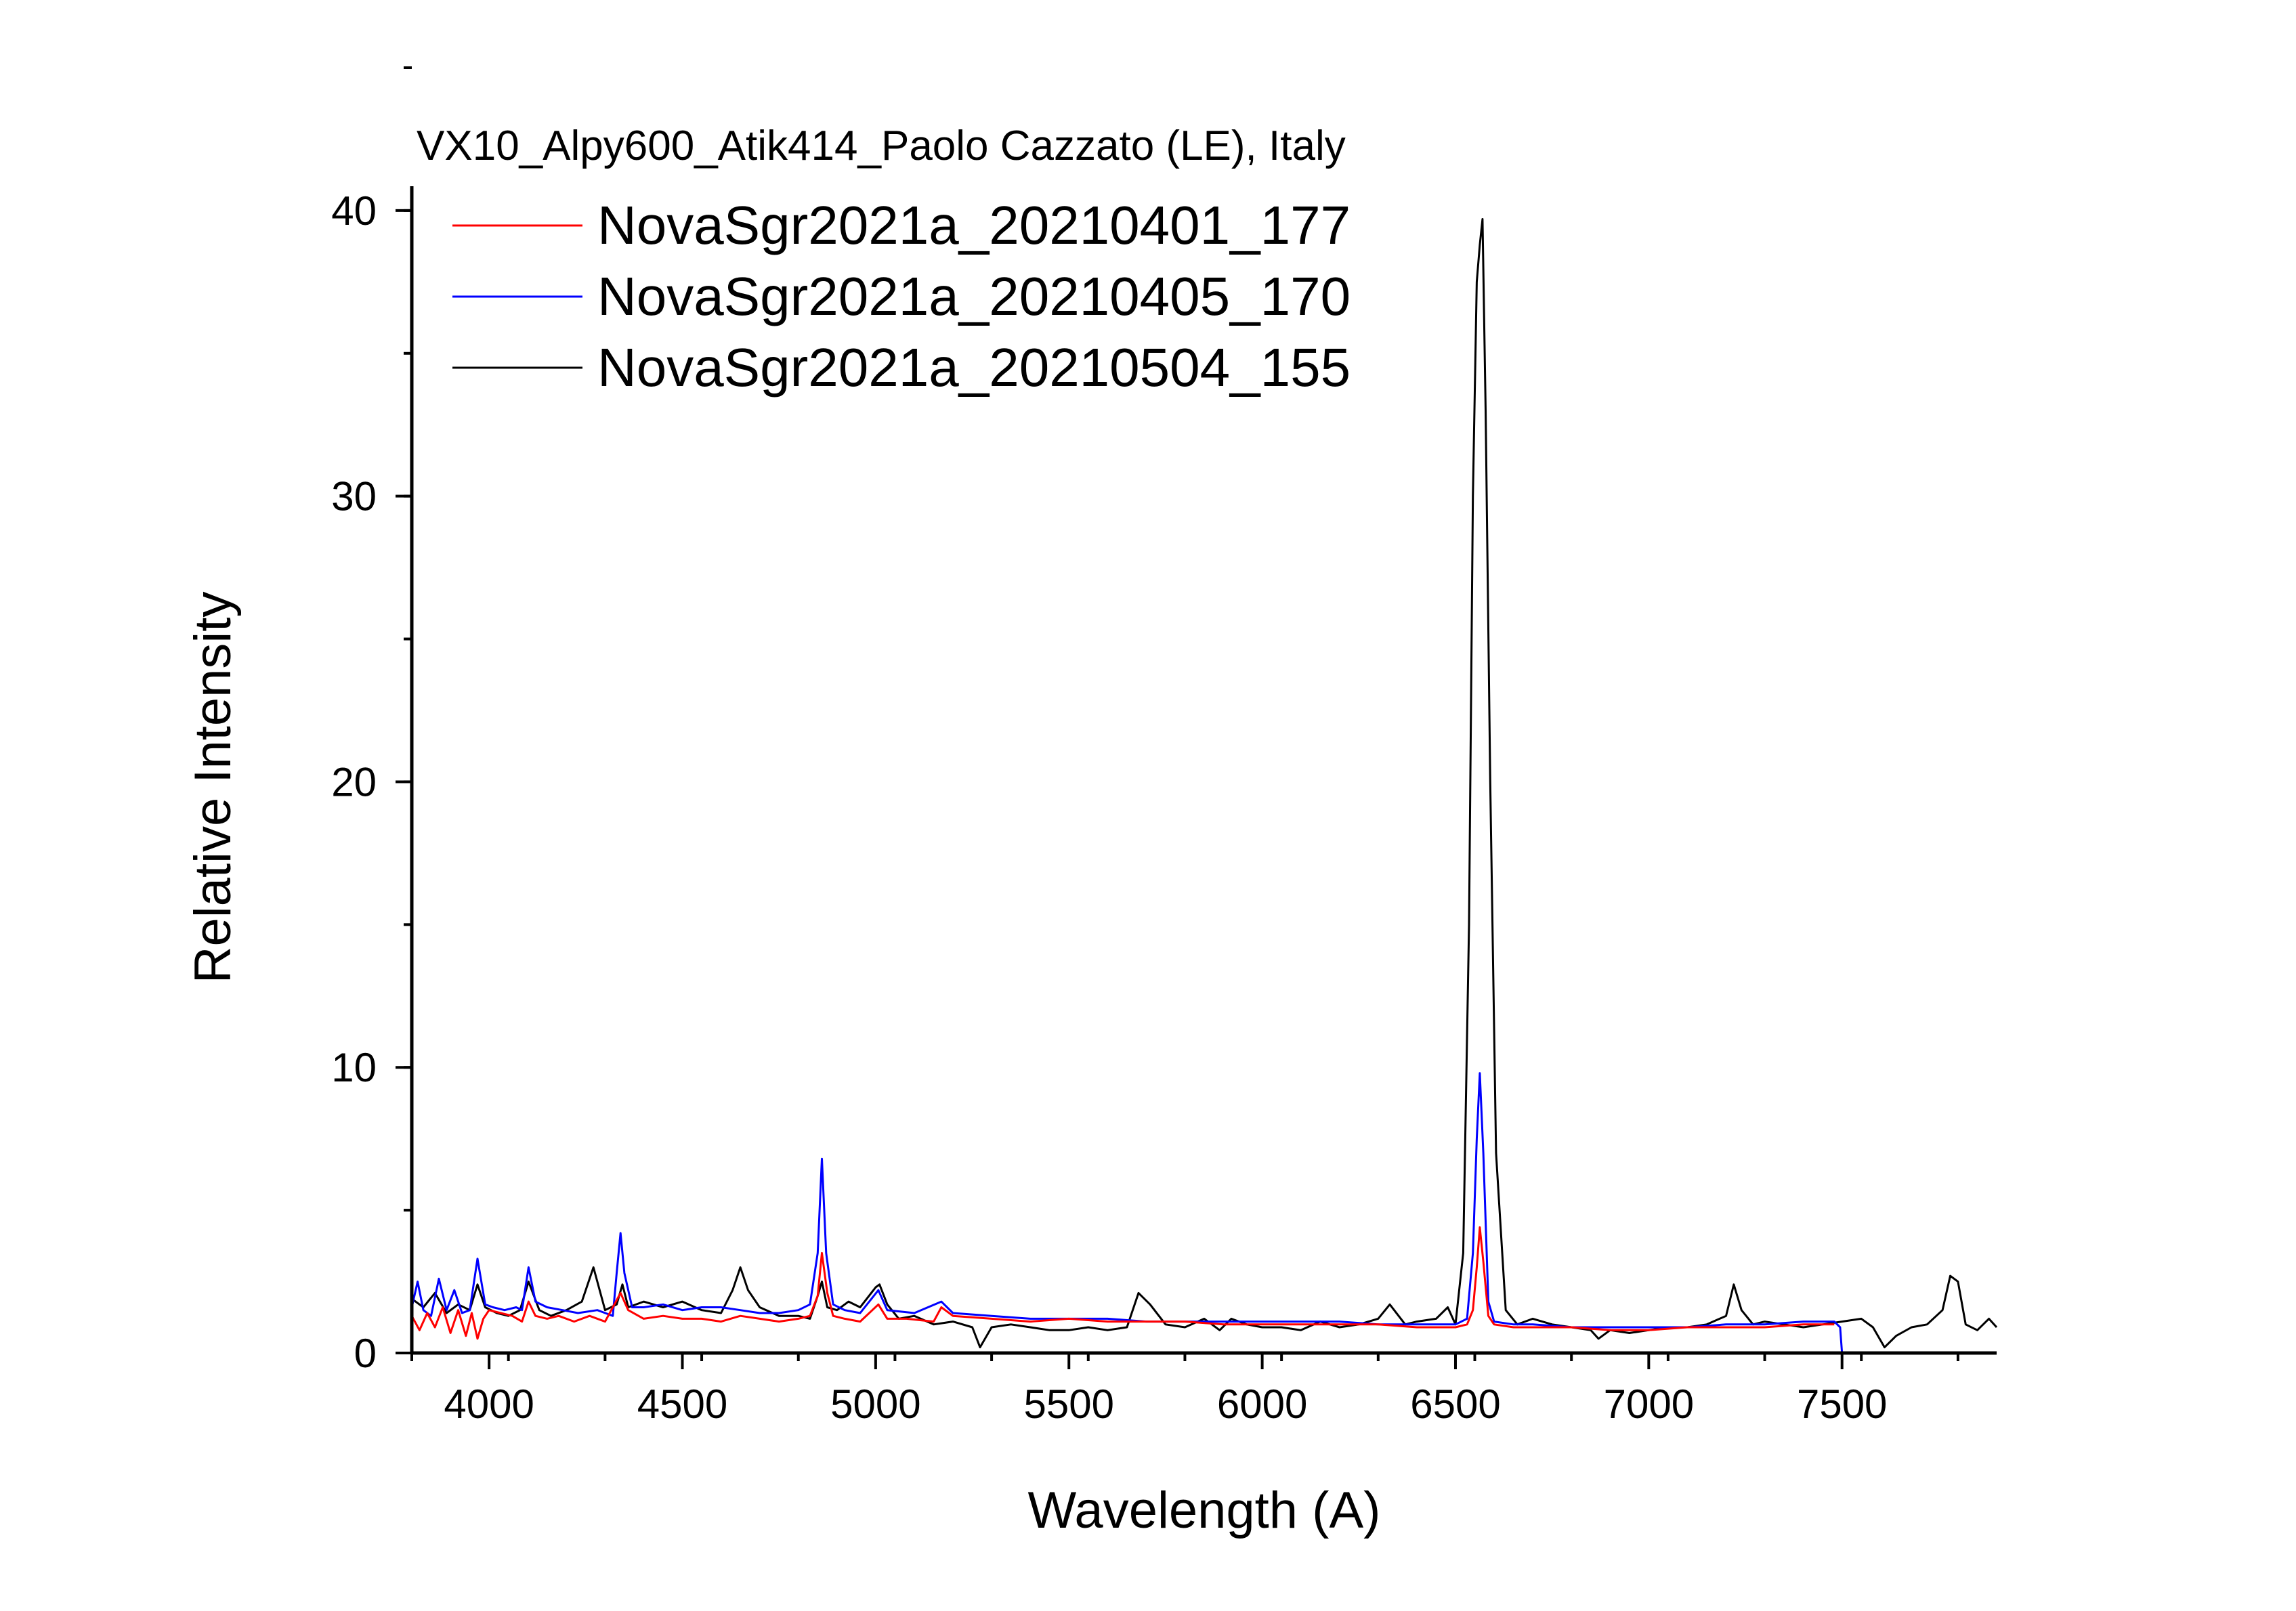 This screenshot has height=1611, width=2296. I want to click on y-tick-label: 20, so click(354, 781).